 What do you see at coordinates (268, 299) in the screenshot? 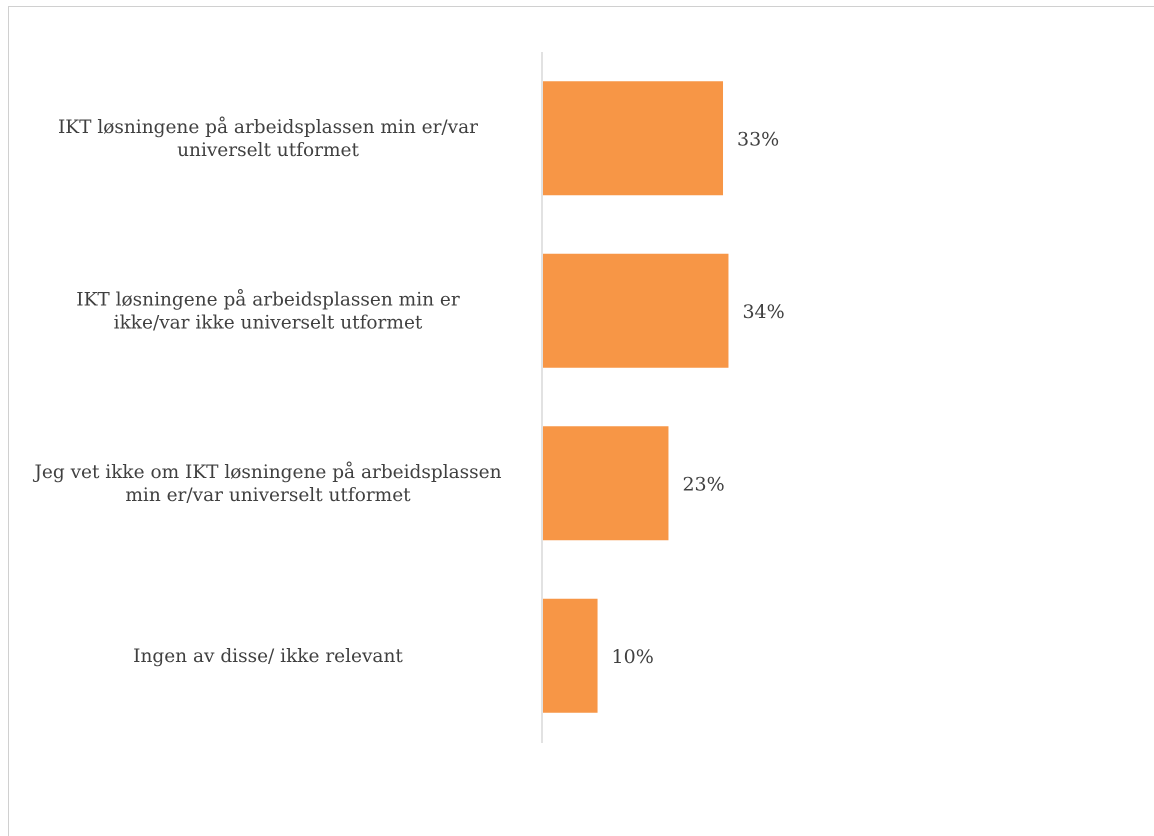
I see `category-label-2-line-1: IKT løsningene på arbeidsplassen min er` at bounding box center [268, 299].